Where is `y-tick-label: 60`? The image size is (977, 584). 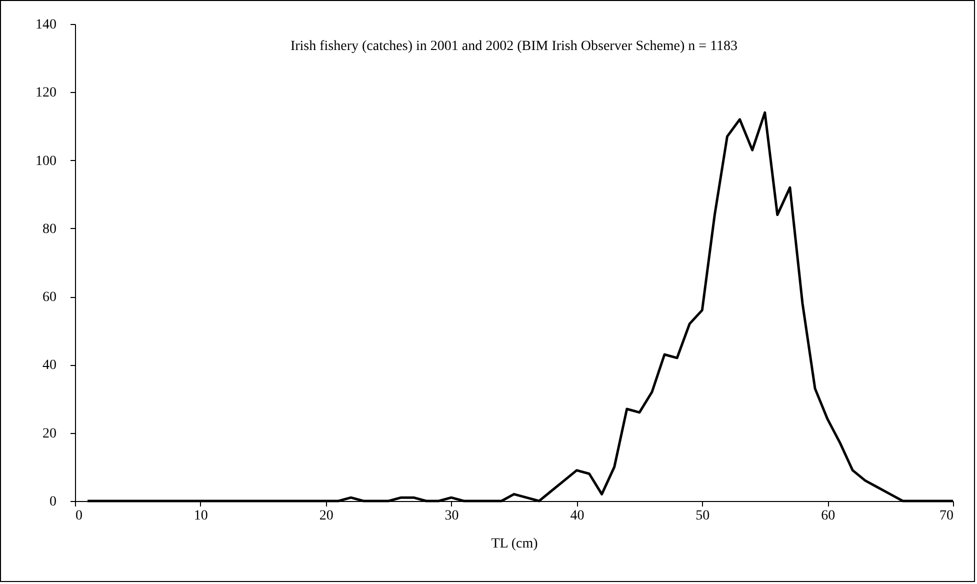 y-tick-label: 60 is located at coordinates (49, 298).